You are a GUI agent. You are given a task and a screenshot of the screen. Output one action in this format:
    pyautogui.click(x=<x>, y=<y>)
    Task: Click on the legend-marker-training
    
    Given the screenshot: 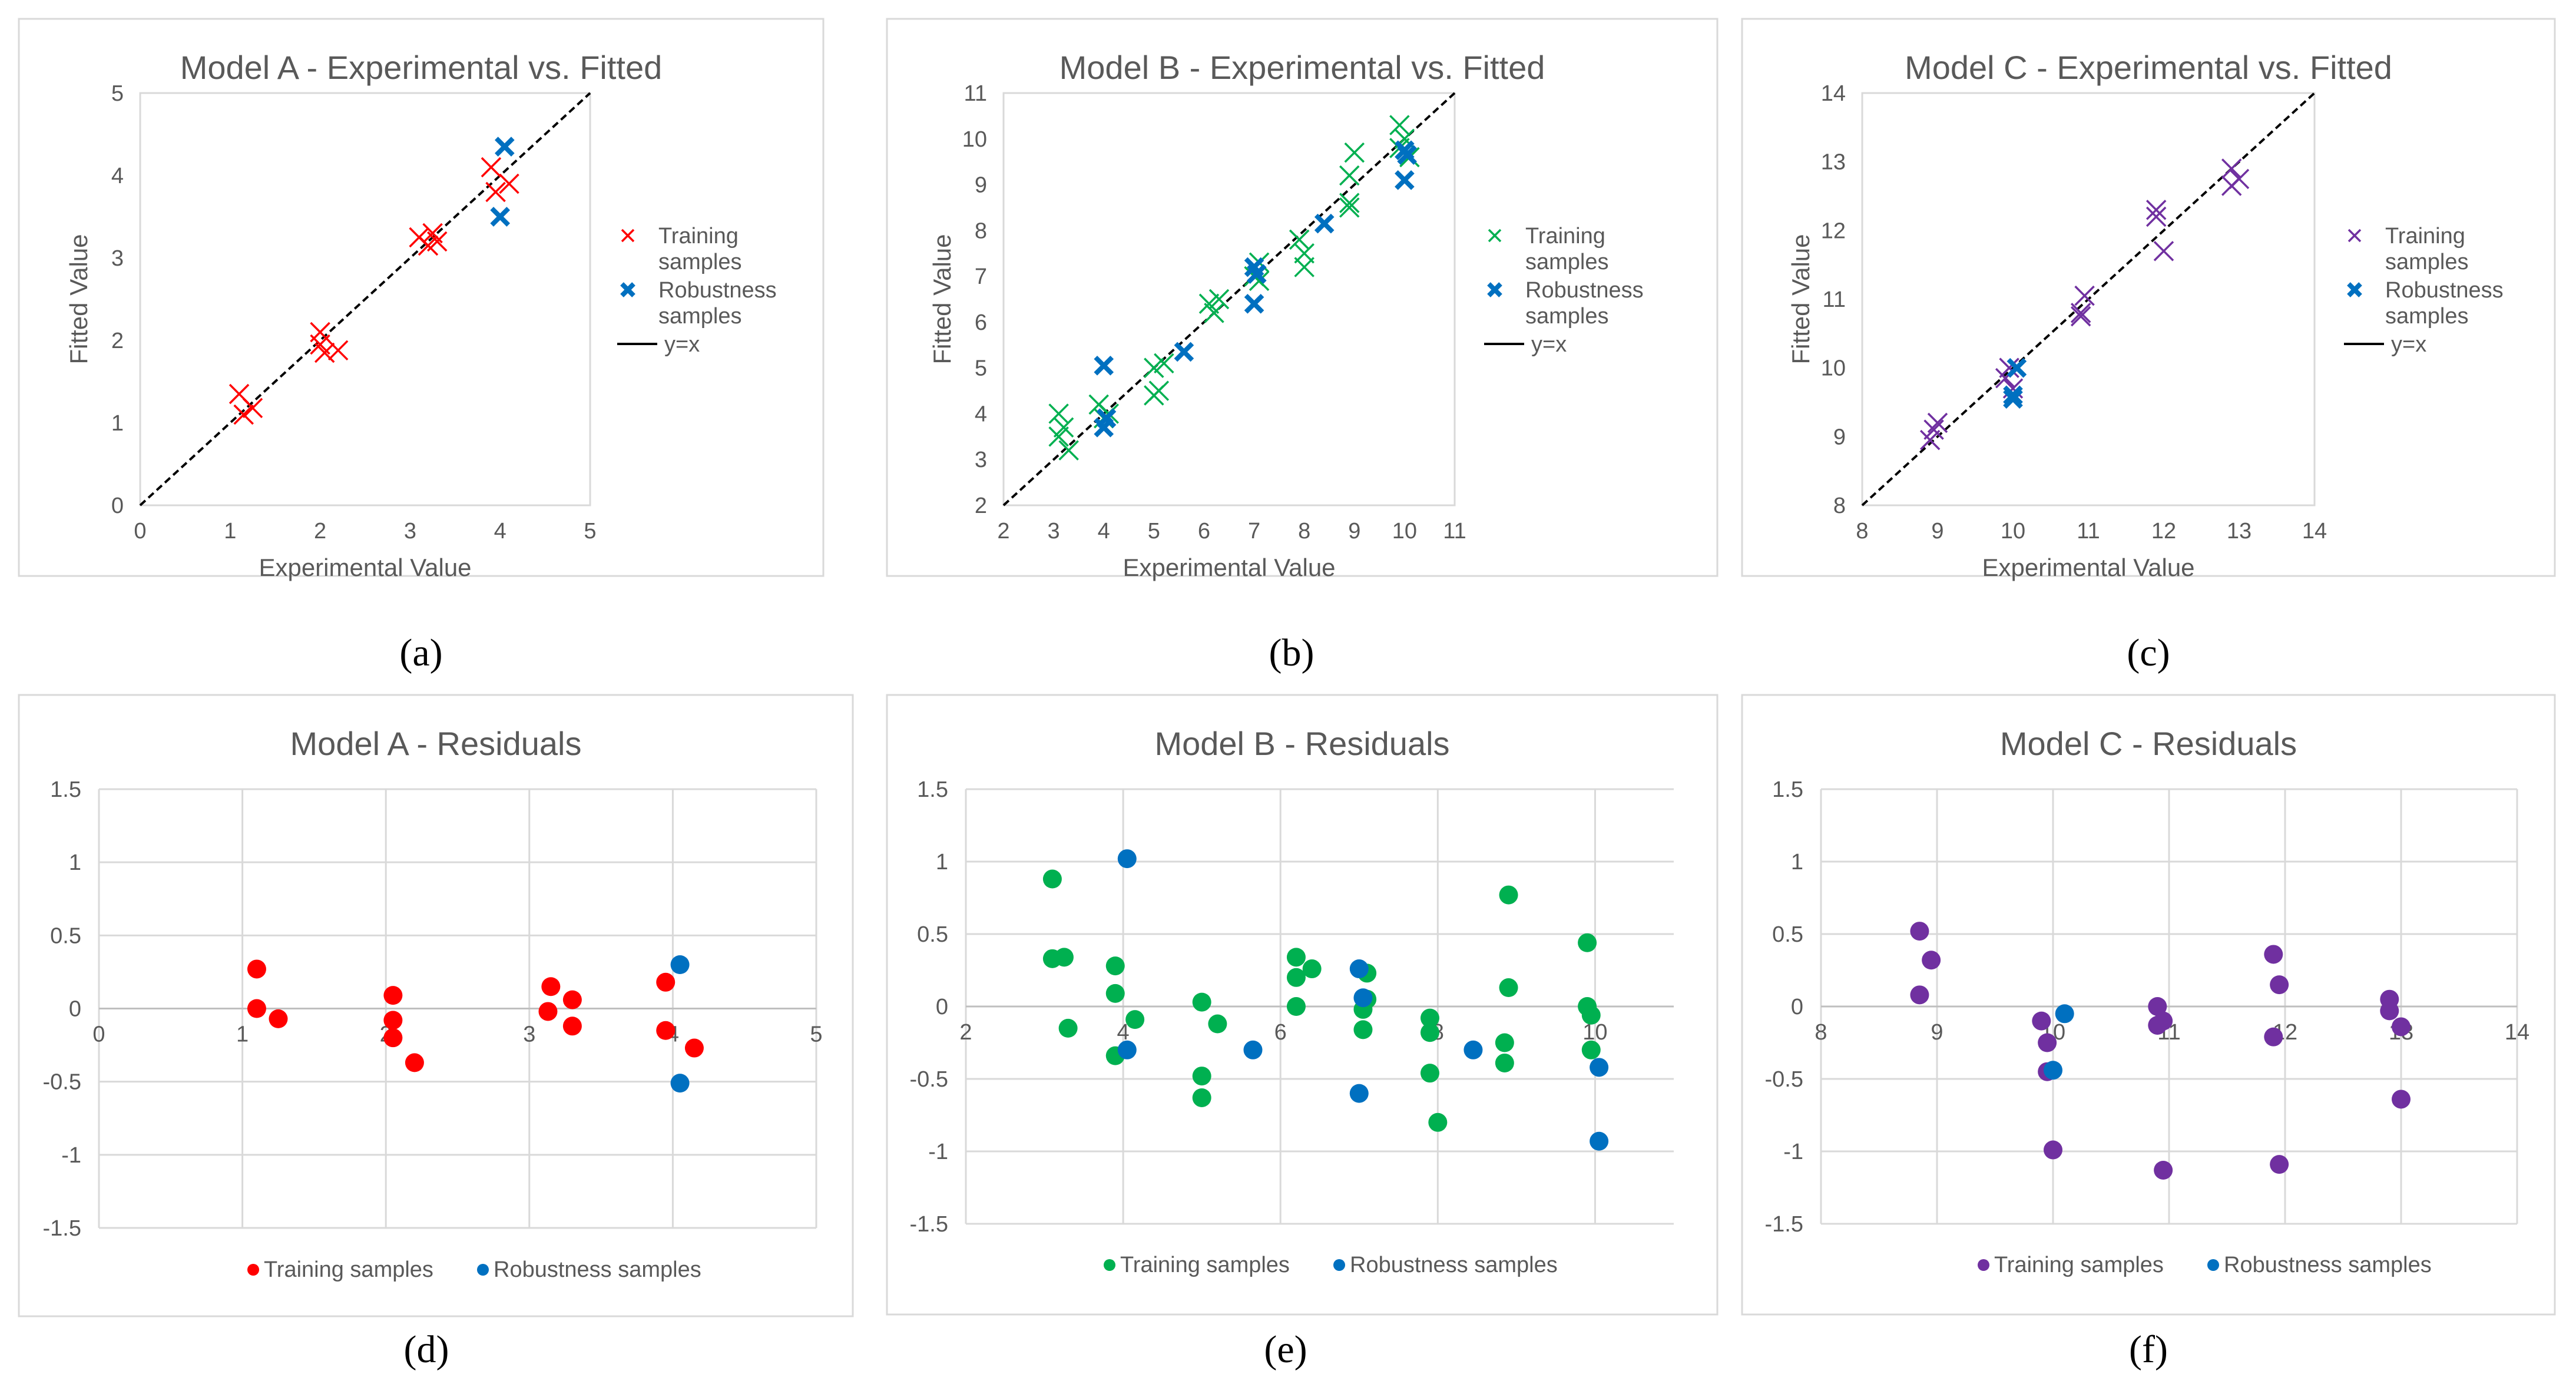 What is the action you would take?
    pyautogui.click(x=1109, y=1265)
    